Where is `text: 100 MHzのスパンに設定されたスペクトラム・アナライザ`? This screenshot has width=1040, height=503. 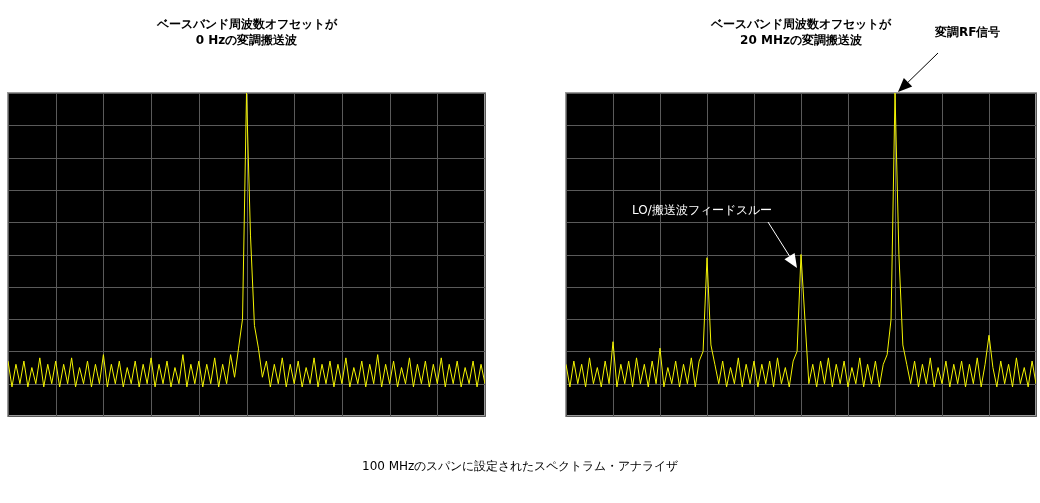 text: 100 MHzのスパンに設定されたスペクトラム・アナライザ is located at coordinates (520, 466).